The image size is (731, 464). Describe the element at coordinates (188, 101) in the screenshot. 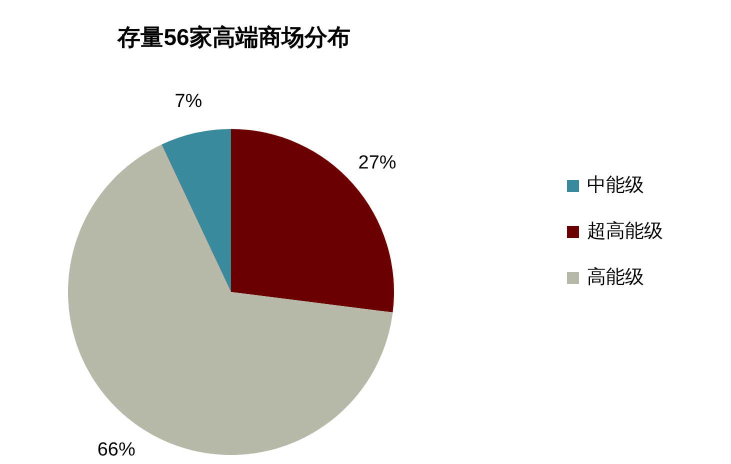

I see `data-label: 7%` at that location.